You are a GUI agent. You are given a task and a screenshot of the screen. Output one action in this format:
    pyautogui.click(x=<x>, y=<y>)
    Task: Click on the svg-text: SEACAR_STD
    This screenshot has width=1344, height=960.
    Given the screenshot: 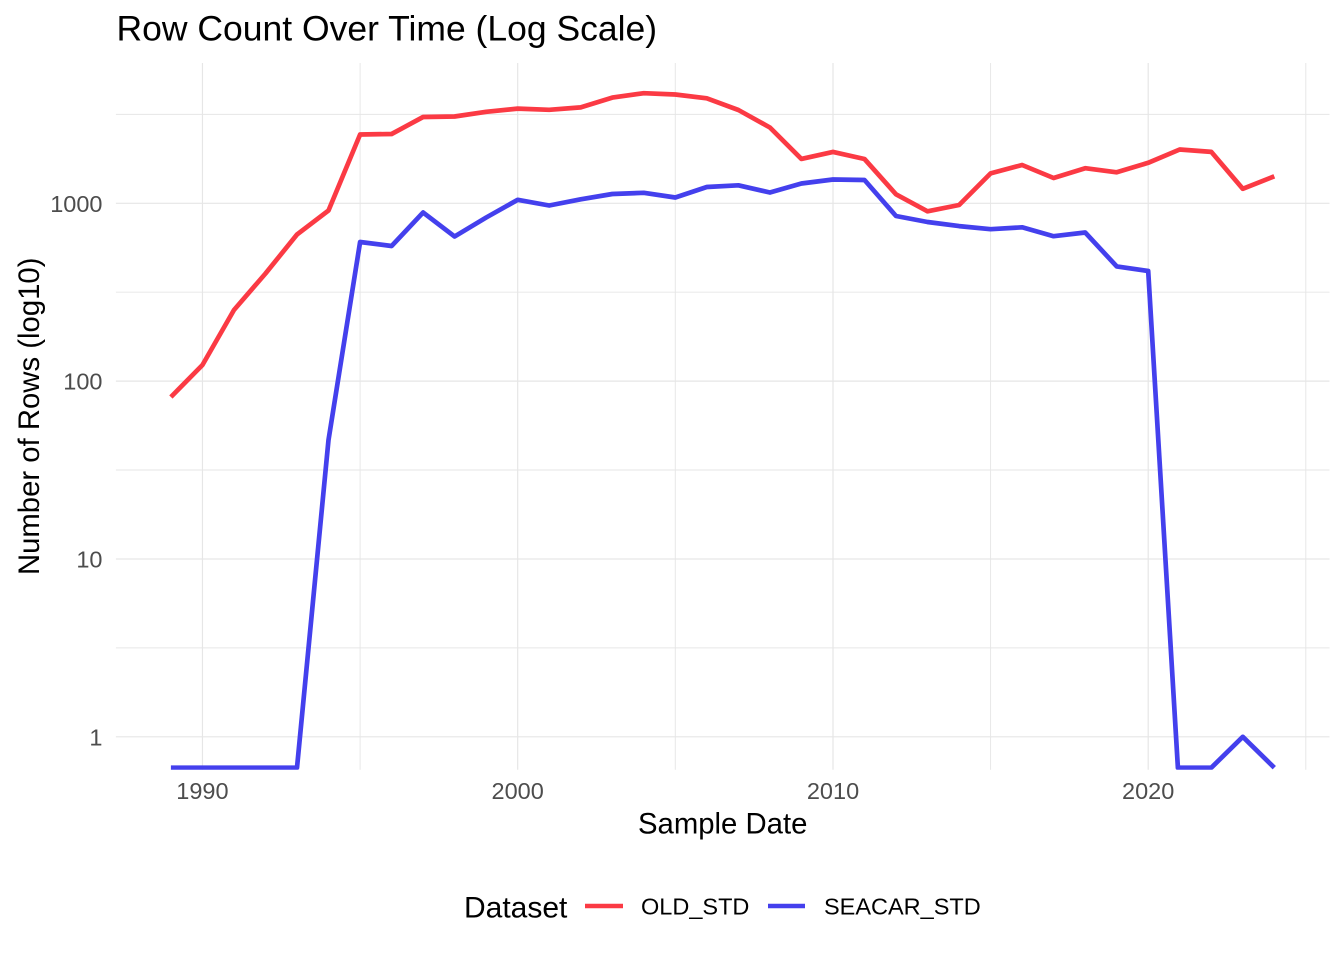 What is the action you would take?
    pyautogui.click(x=902, y=907)
    